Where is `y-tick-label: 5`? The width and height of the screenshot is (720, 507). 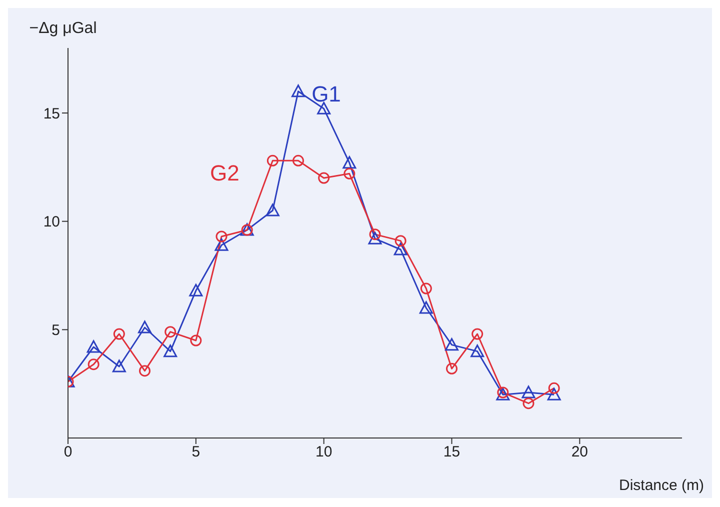
y-tick-label: 5 is located at coordinates (56, 330).